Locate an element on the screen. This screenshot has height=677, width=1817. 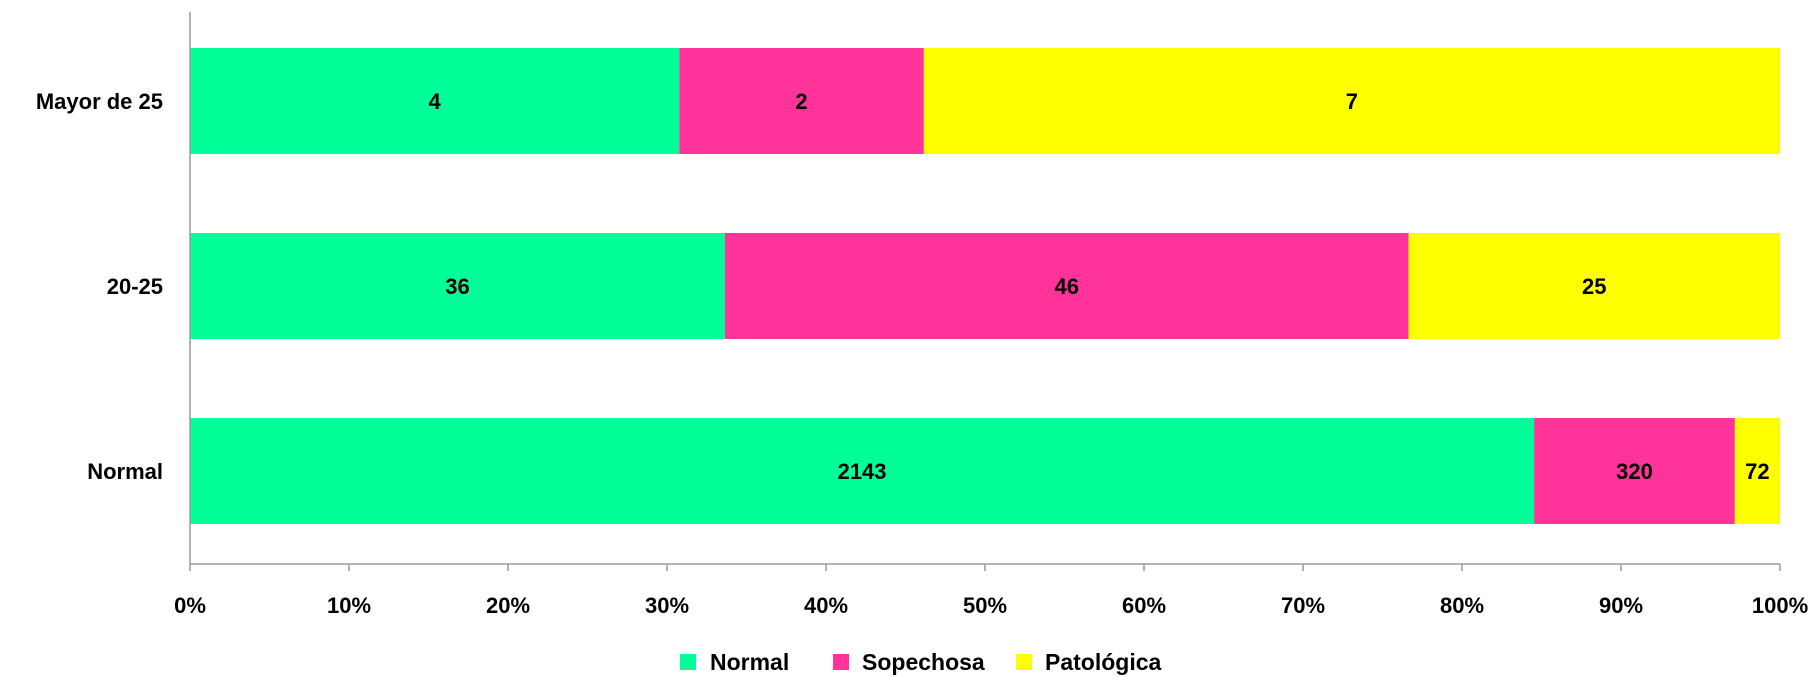
category-label-normal: Normal is located at coordinates (125, 471).